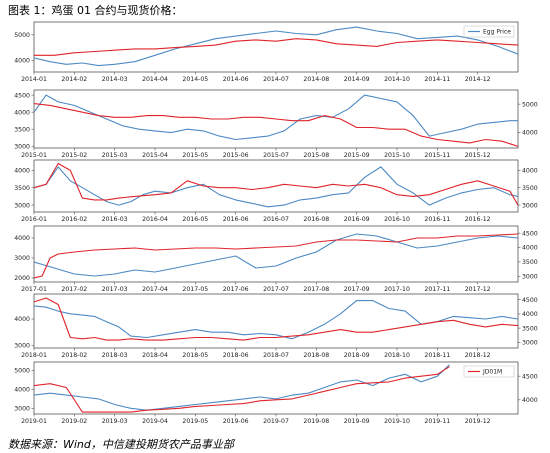 The width and height of the screenshot is (550, 453). I want to click on x-tick-label: 2017-01, so click(34, 289).